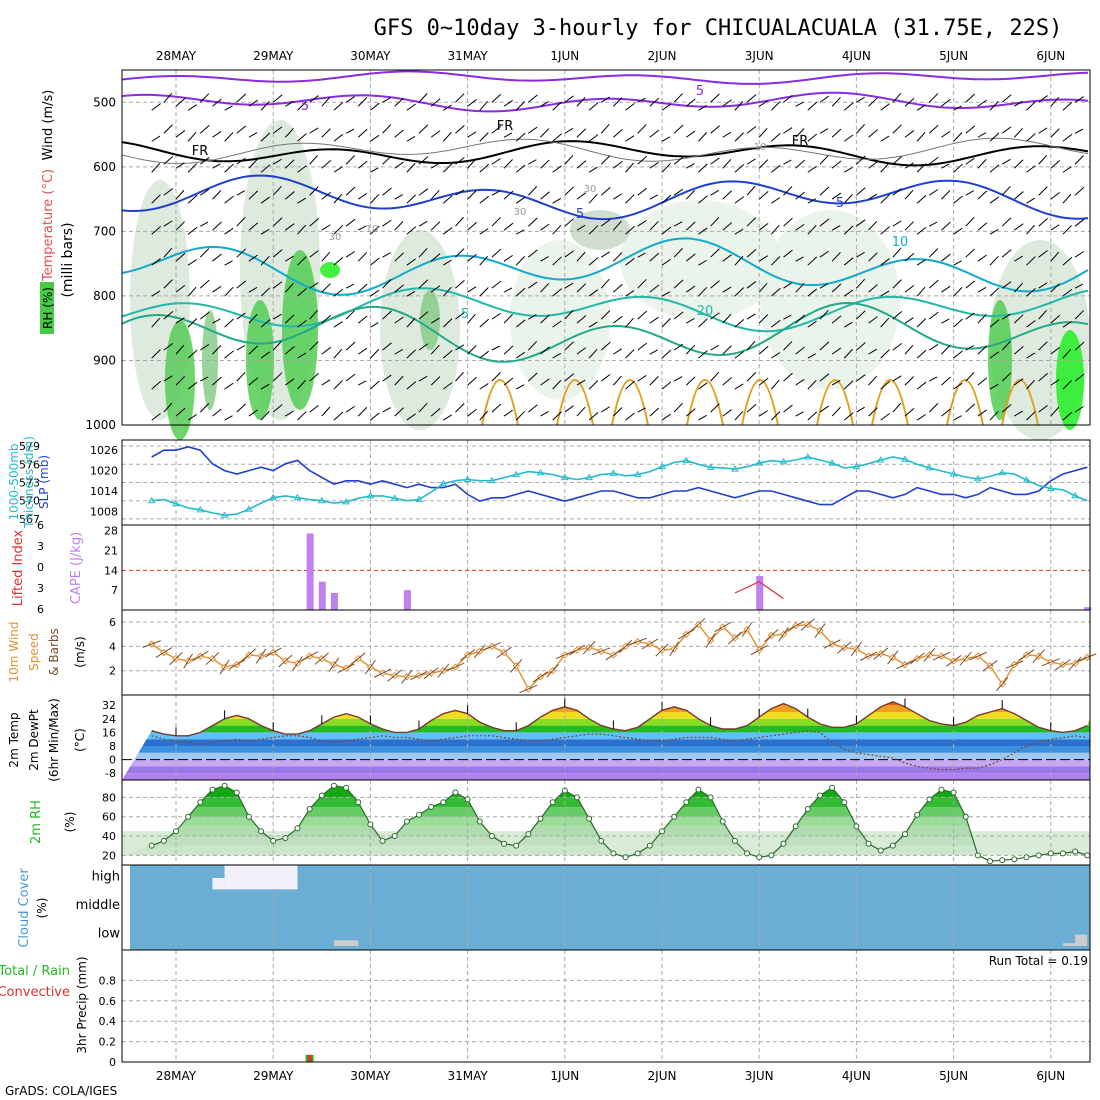 The height and width of the screenshot is (1100, 1100). I want to click on slp-tick: 1020, so click(104, 471).